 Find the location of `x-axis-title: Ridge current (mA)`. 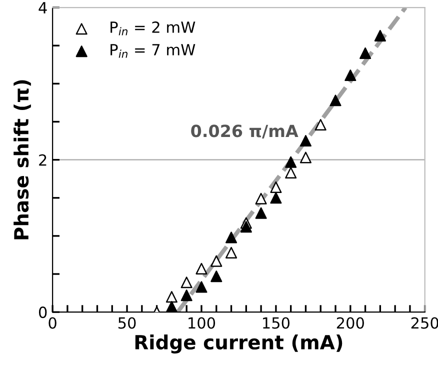

x-axis-title: Ridge current (mA) is located at coordinates (238, 344).